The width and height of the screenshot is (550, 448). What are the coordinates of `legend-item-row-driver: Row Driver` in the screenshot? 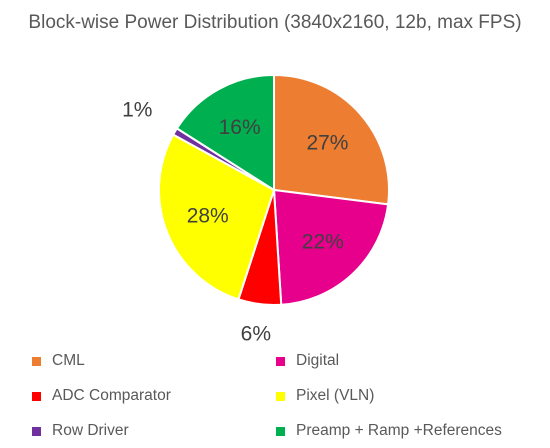 It's located at (154, 431).